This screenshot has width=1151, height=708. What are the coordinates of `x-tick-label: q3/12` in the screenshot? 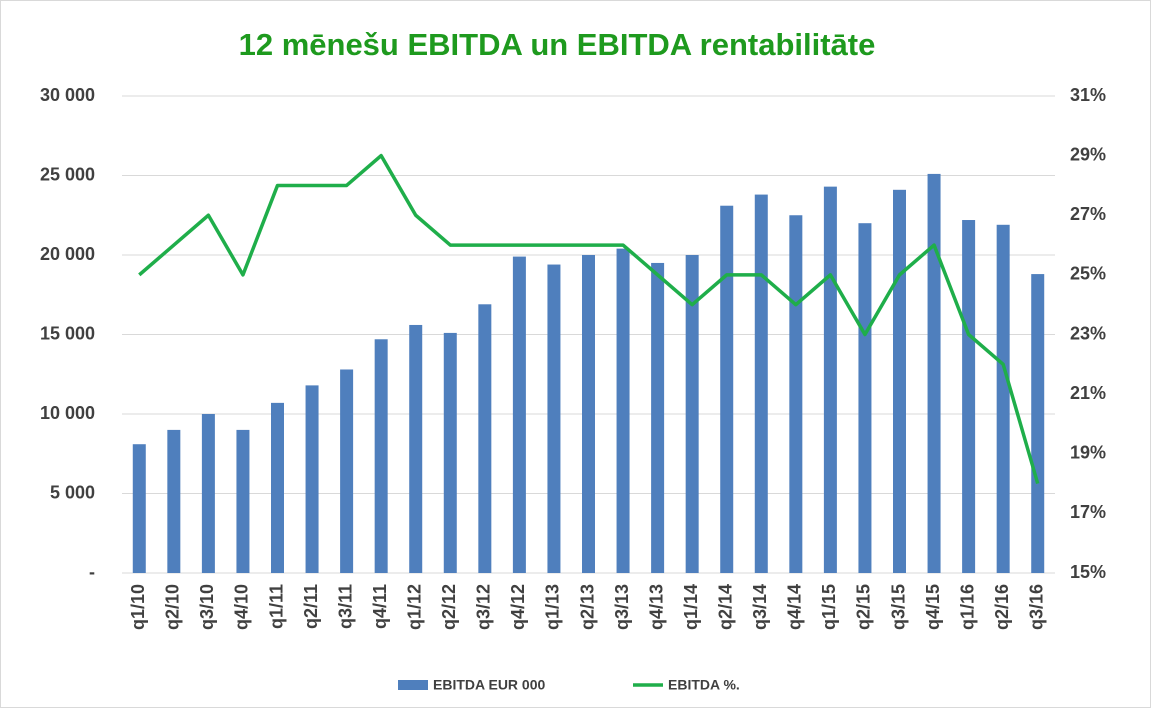 It's located at (484, 607).